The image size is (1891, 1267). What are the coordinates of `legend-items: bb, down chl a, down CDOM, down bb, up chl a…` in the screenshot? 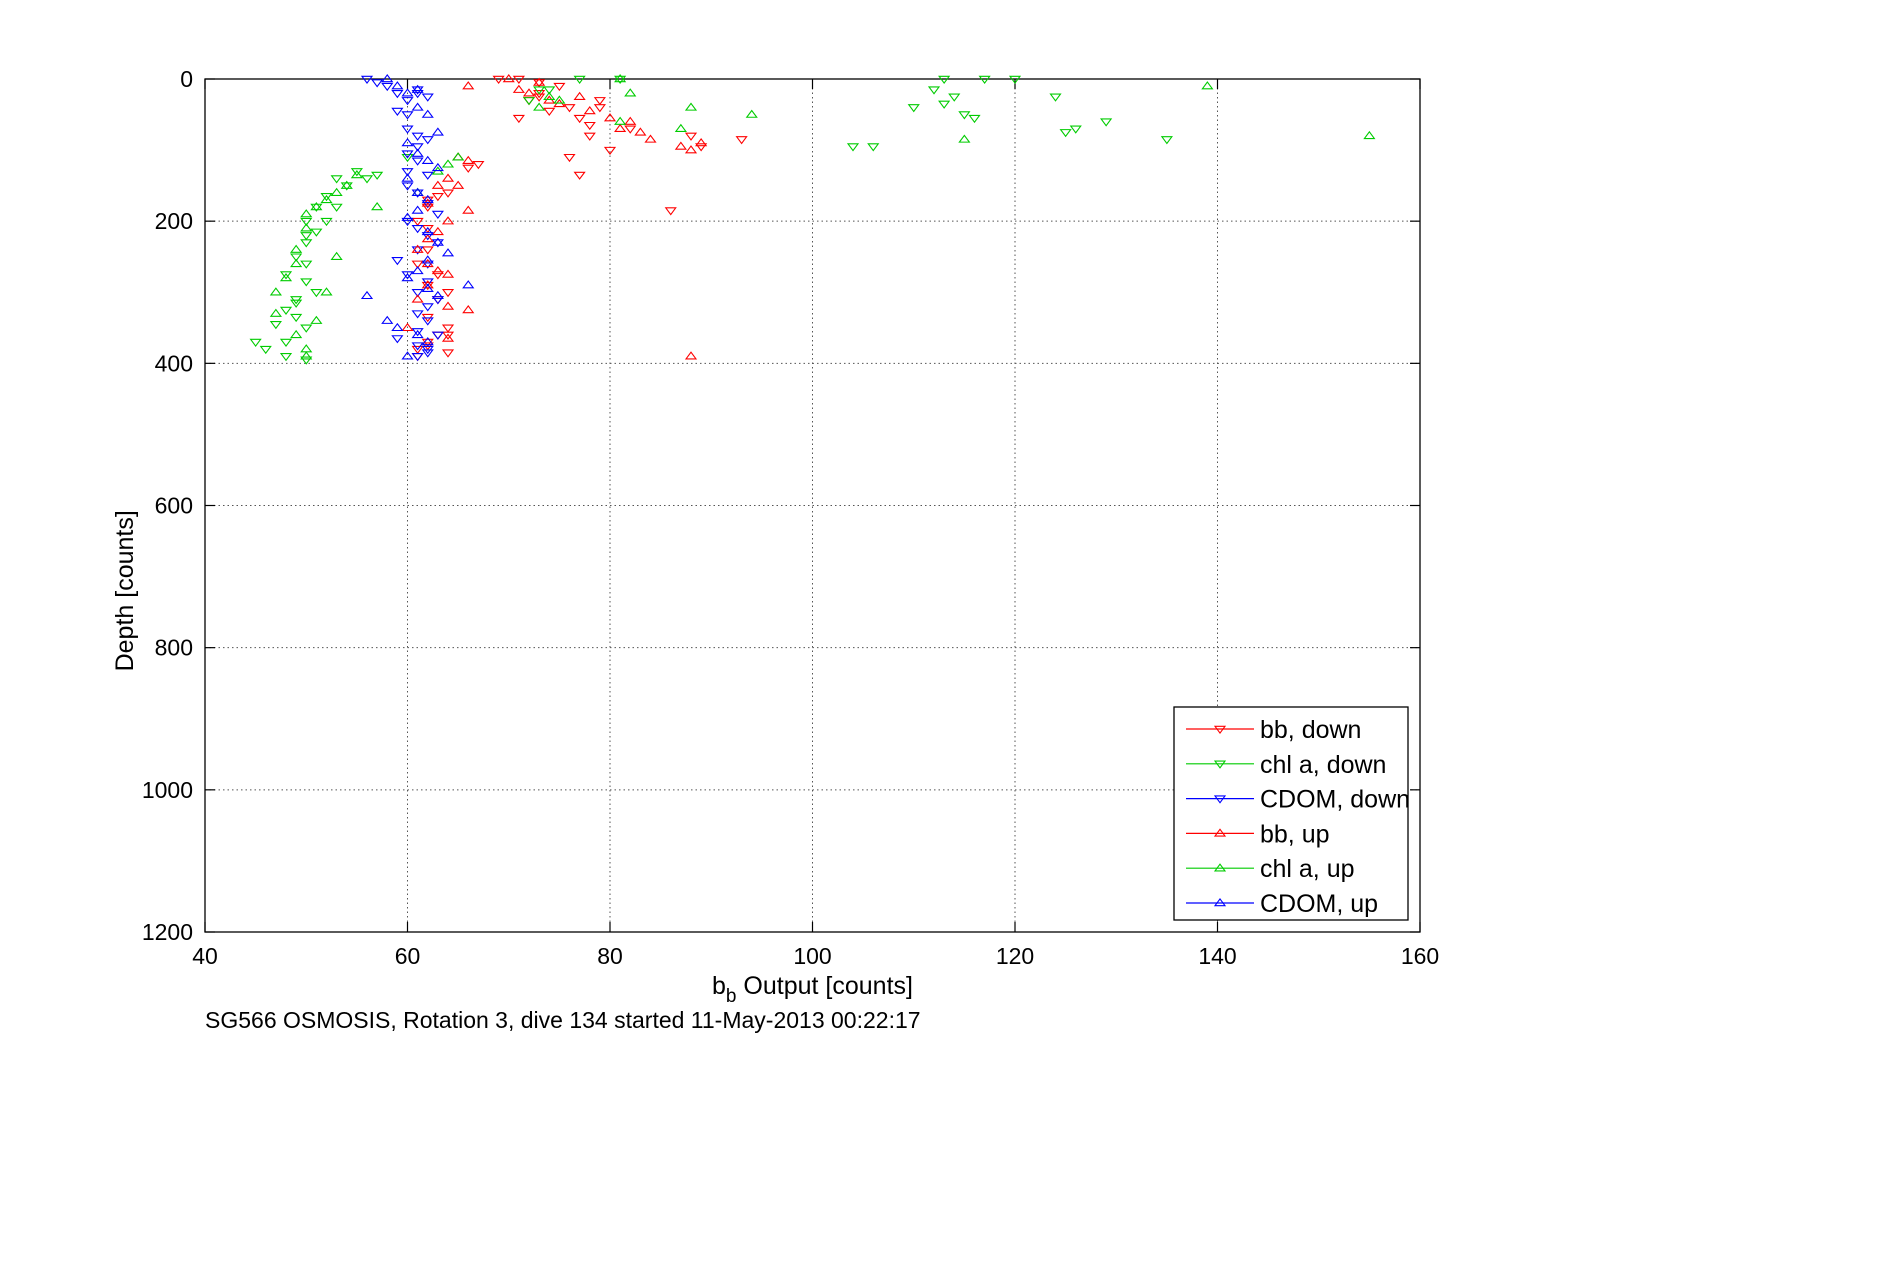 It's located at (1298, 817).